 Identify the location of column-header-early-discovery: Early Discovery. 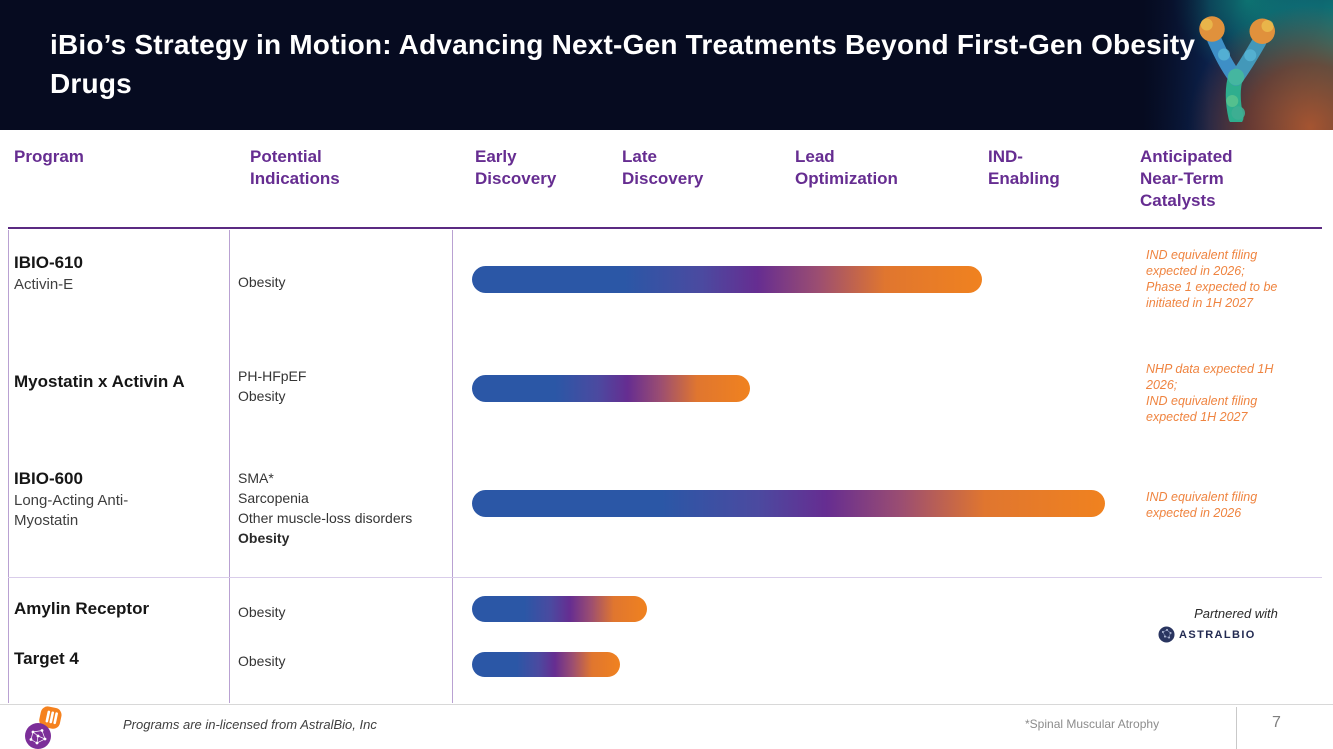
(516, 167).